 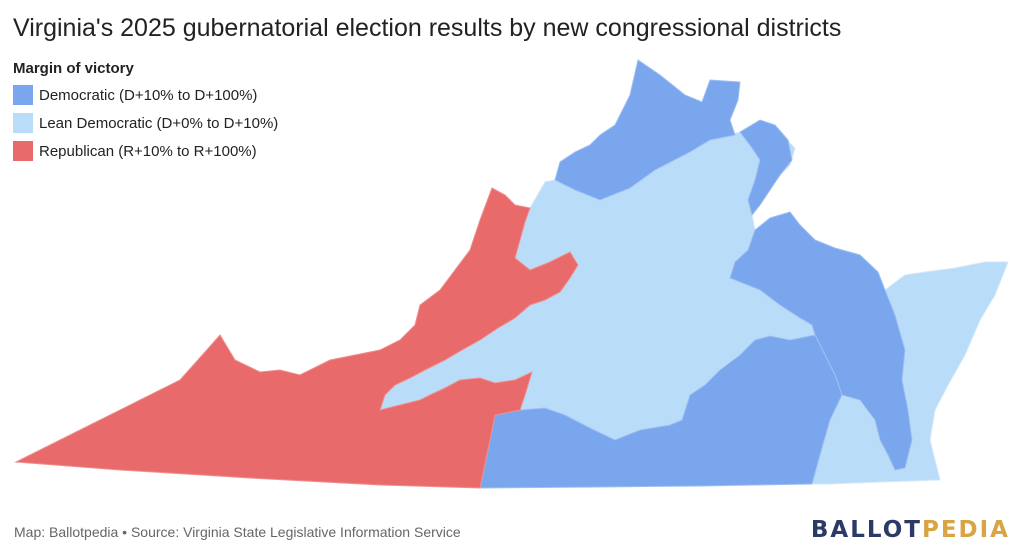 I want to click on district-democratic-tidewater, so click(x=821, y=341).